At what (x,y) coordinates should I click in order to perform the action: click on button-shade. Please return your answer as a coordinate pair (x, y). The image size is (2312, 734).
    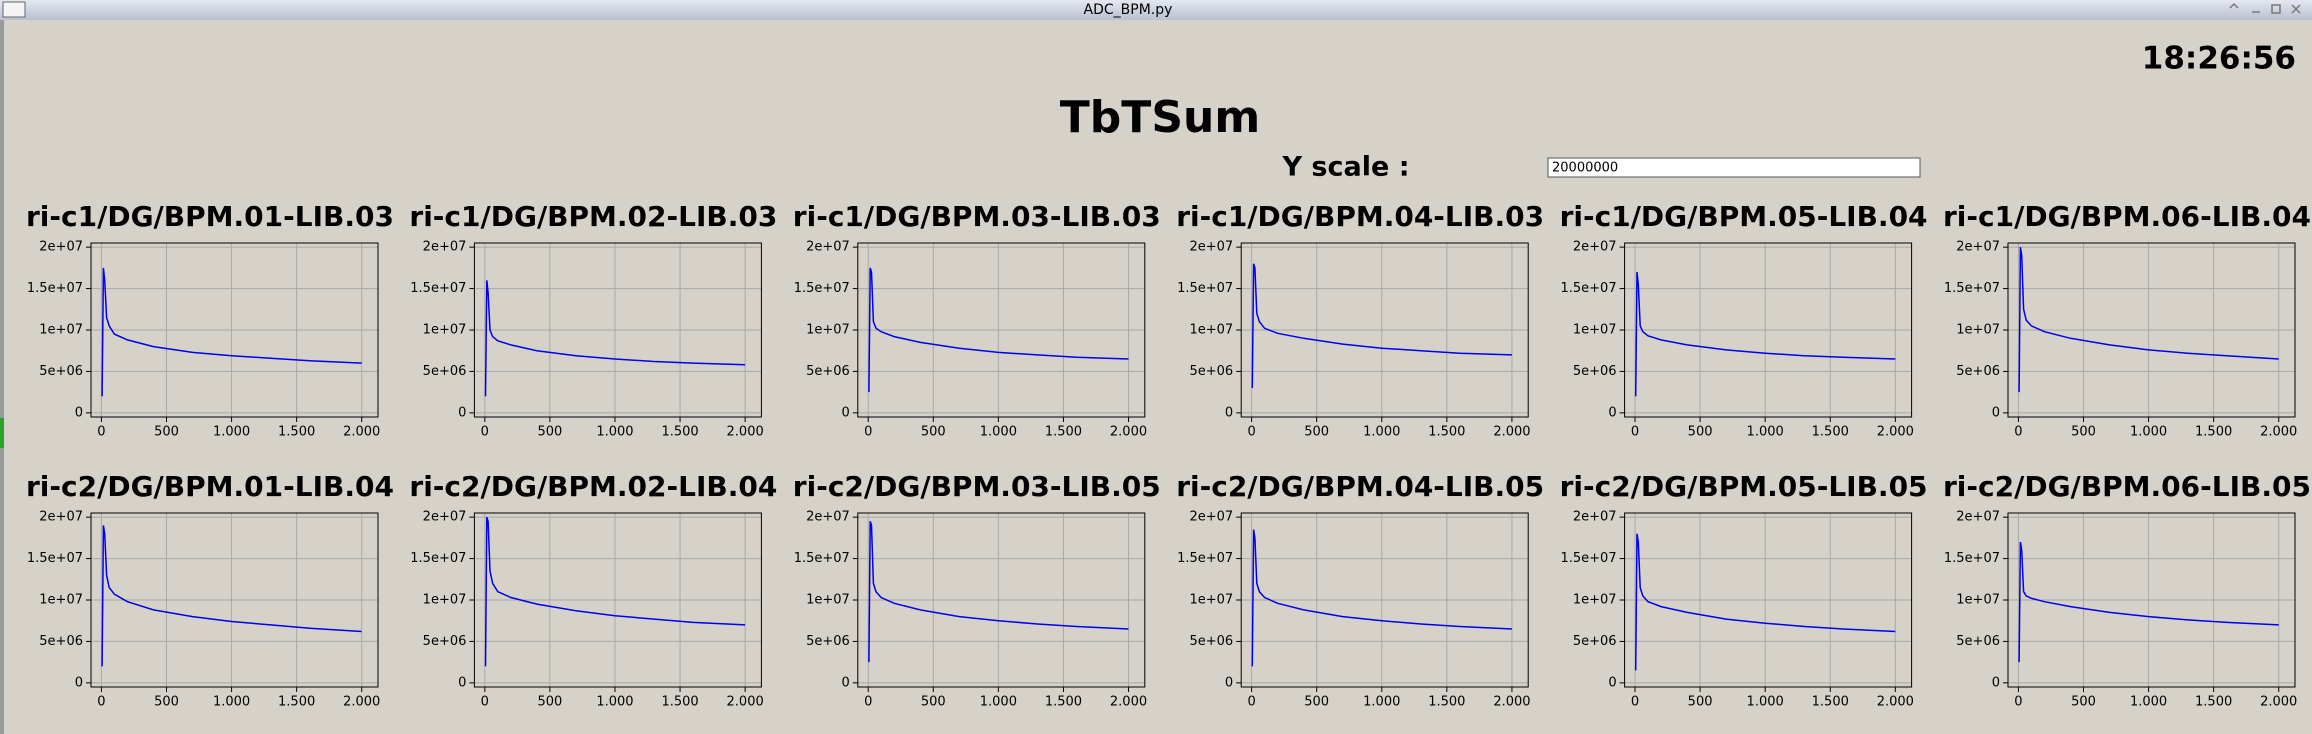
    Looking at the image, I should click on (2234, 5).